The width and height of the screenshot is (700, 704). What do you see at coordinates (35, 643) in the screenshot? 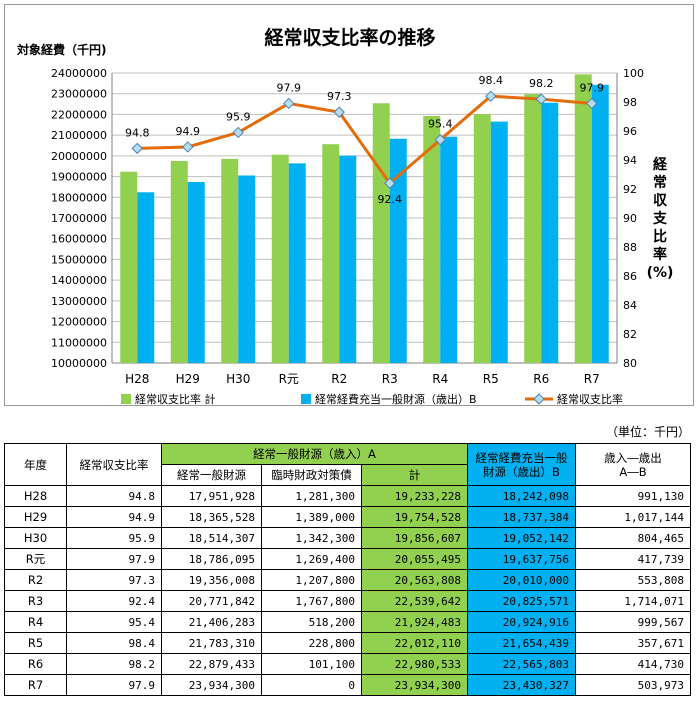
I see `cell-year: R5` at bounding box center [35, 643].